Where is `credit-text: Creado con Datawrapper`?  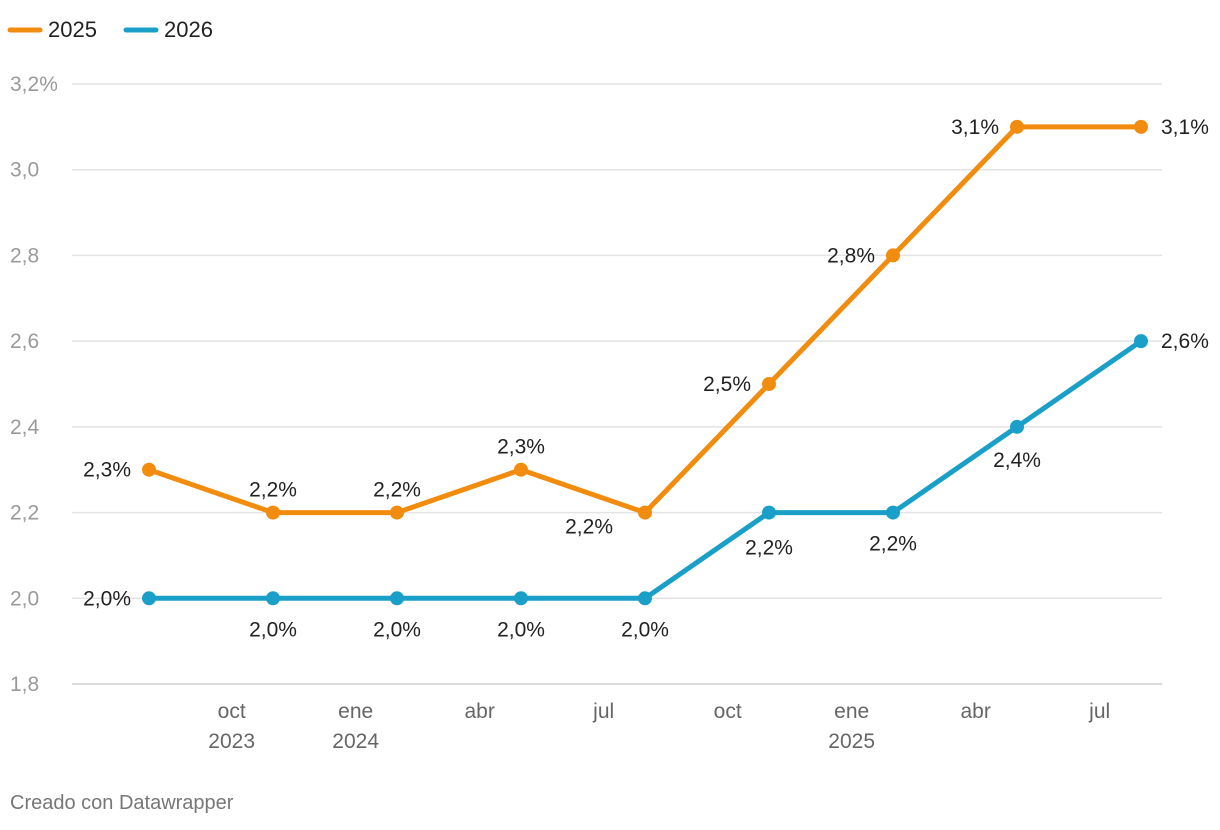
credit-text: Creado con Datawrapper is located at coordinates (122, 803).